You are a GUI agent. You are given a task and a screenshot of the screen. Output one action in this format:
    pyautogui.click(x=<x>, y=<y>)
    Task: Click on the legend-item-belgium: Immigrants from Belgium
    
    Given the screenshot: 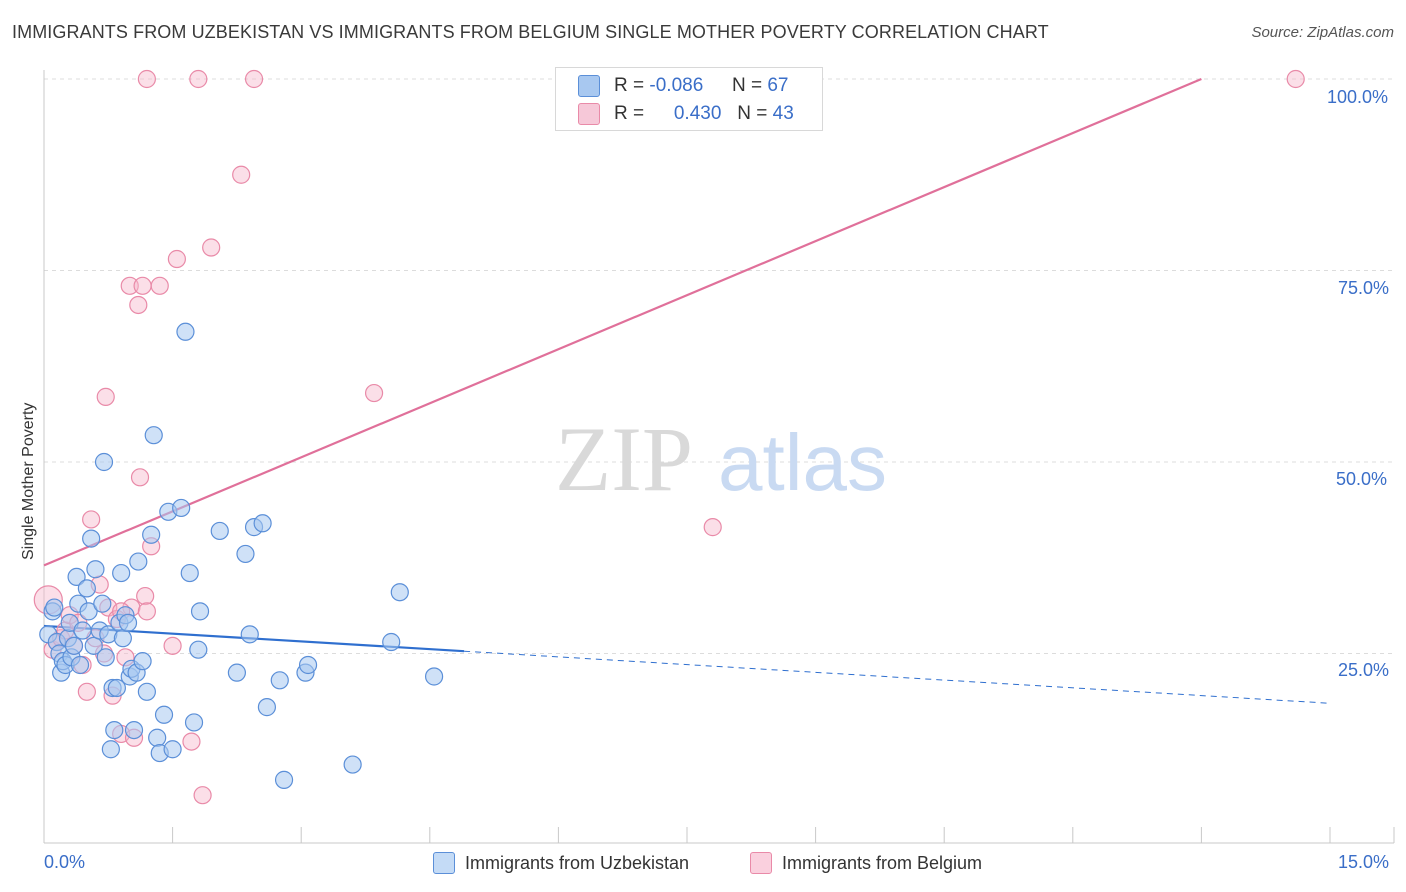 What is the action you would take?
    pyautogui.click(x=866, y=863)
    